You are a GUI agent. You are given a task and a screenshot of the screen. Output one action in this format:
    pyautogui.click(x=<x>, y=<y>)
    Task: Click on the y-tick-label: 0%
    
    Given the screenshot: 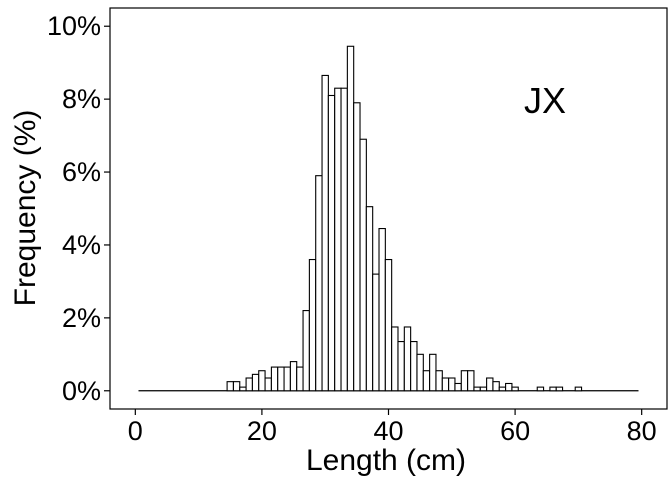 What is the action you would take?
    pyautogui.click(x=81, y=391)
    